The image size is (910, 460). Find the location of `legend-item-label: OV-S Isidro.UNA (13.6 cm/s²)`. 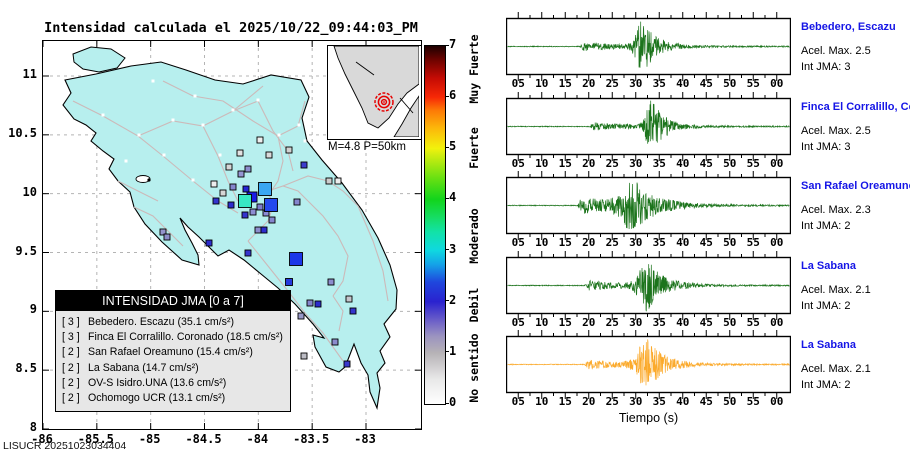

legend-item-label: OV-S Isidro.UNA (13.6 cm/s²) is located at coordinates (157, 382).